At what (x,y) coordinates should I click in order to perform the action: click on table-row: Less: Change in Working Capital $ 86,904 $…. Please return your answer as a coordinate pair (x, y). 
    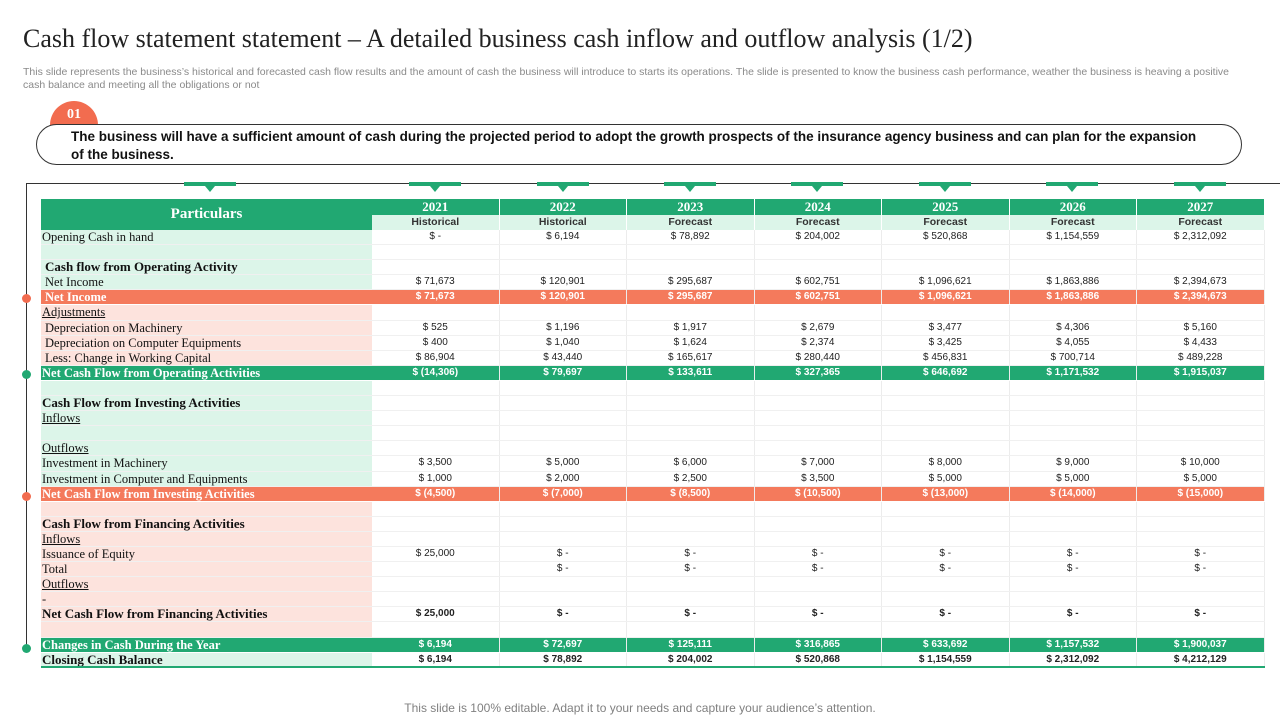
    Looking at the image, I should click on (653, 358).